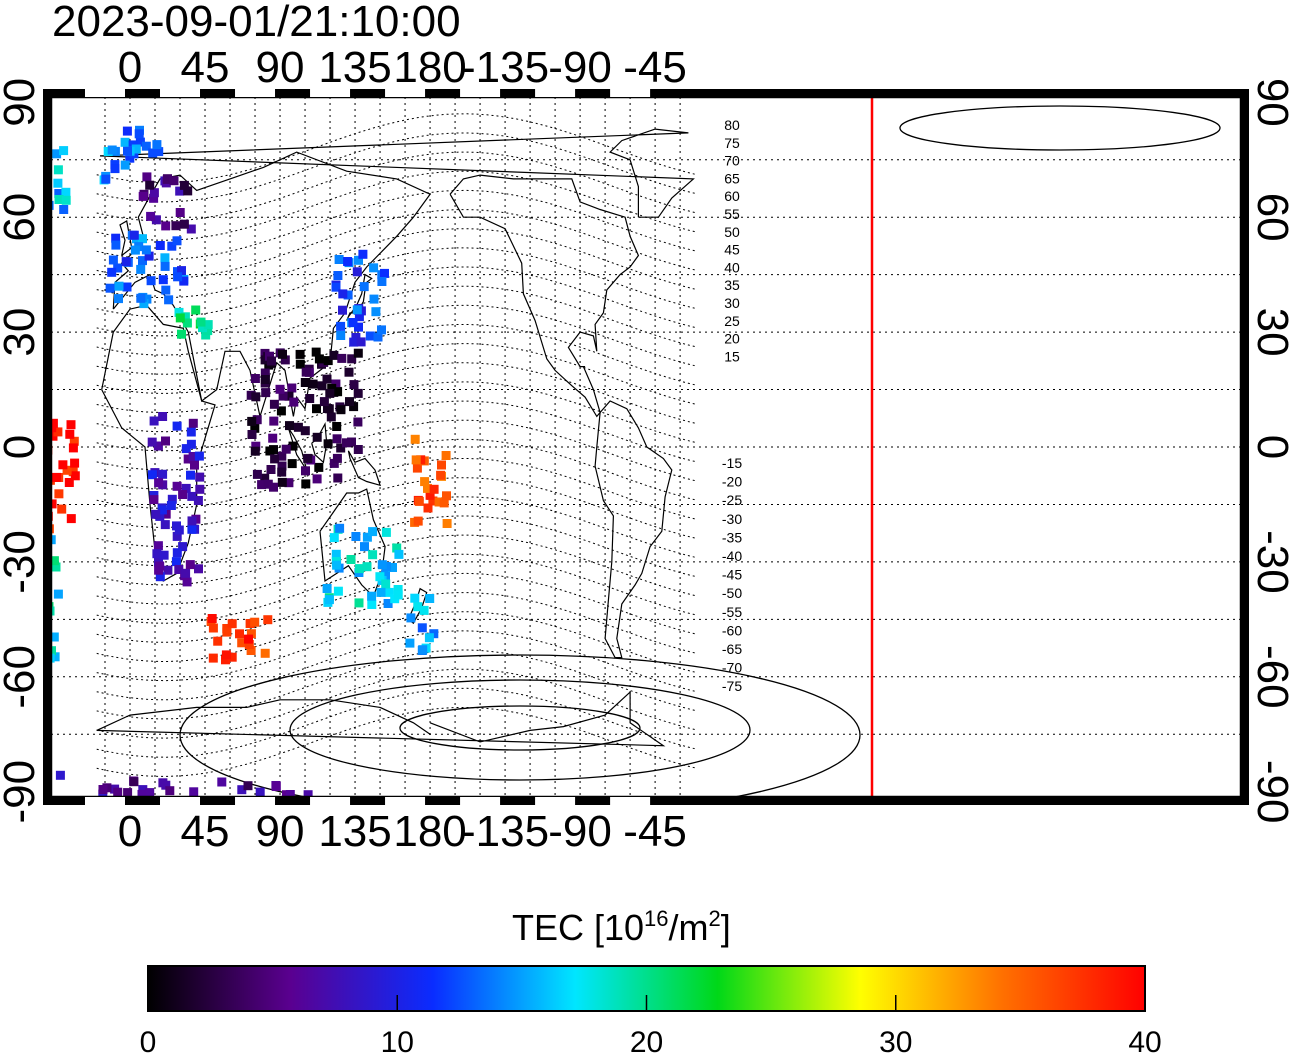  I want to click on colorbar, so click(647, 989).